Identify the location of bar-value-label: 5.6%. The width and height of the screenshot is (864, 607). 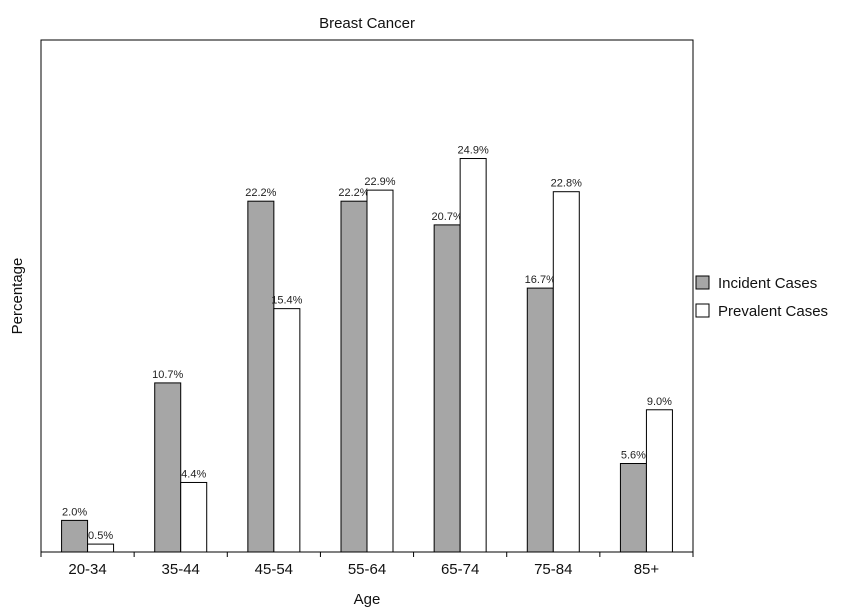
(633, 456).